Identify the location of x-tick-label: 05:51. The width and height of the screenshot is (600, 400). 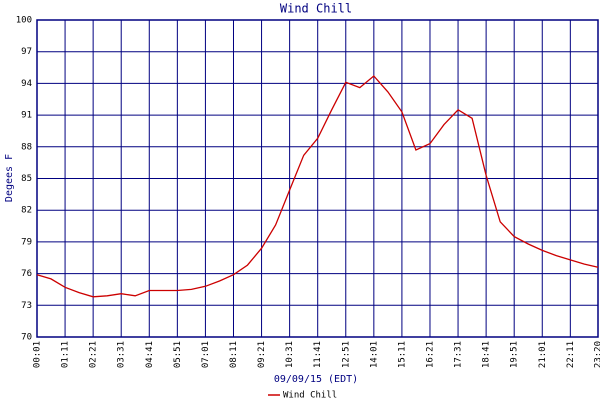
(178, 354).